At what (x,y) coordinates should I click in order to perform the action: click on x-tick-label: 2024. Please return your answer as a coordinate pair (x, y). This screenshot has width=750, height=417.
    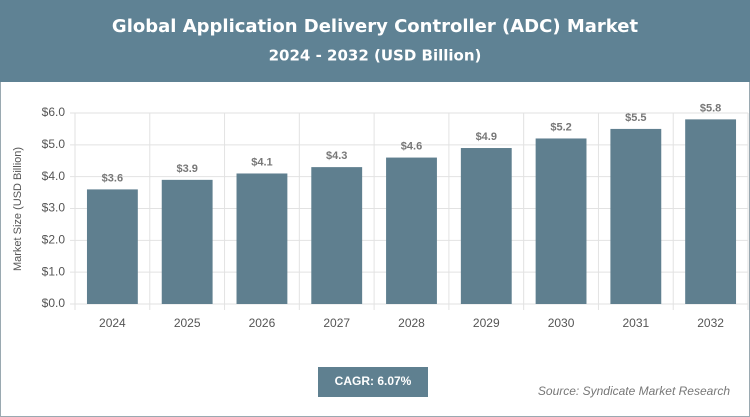
    Looking at the image, I should click on (112, 323).